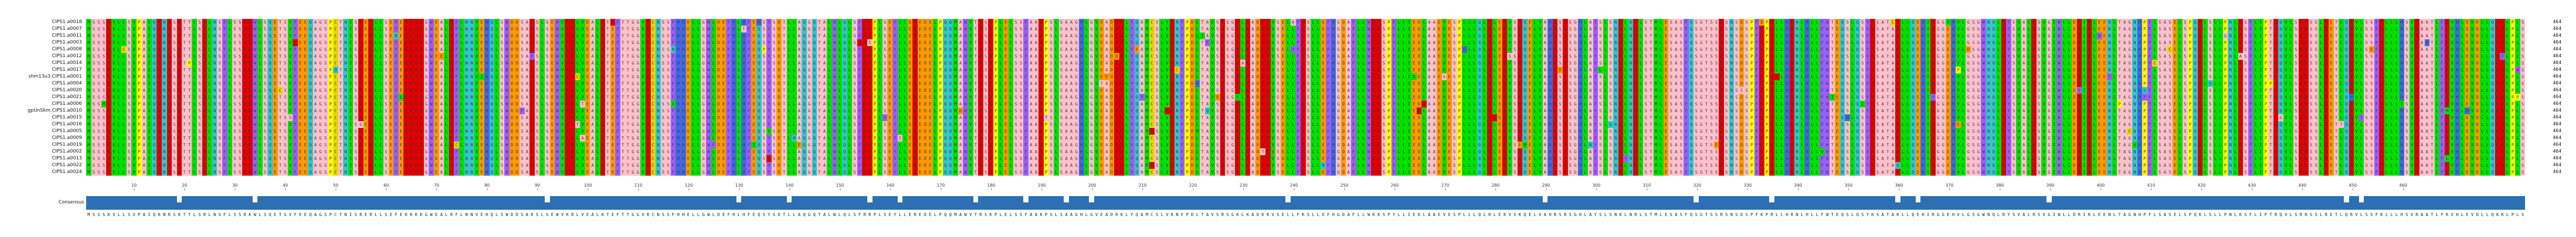  I want to click on residue-cell: Y, so click(1595, 22).